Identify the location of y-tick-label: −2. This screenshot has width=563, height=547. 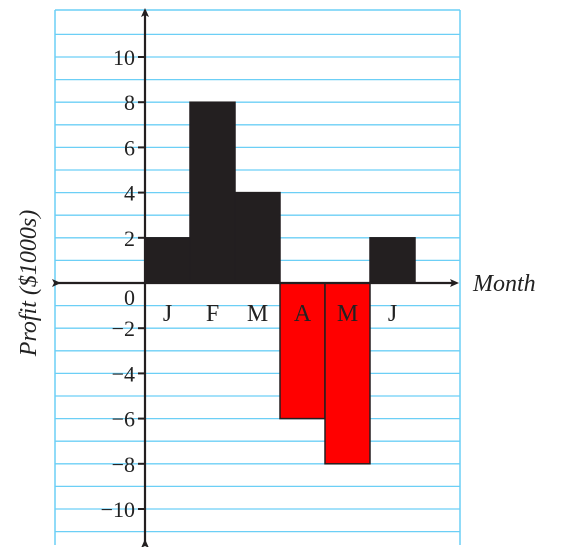
(123, 328).